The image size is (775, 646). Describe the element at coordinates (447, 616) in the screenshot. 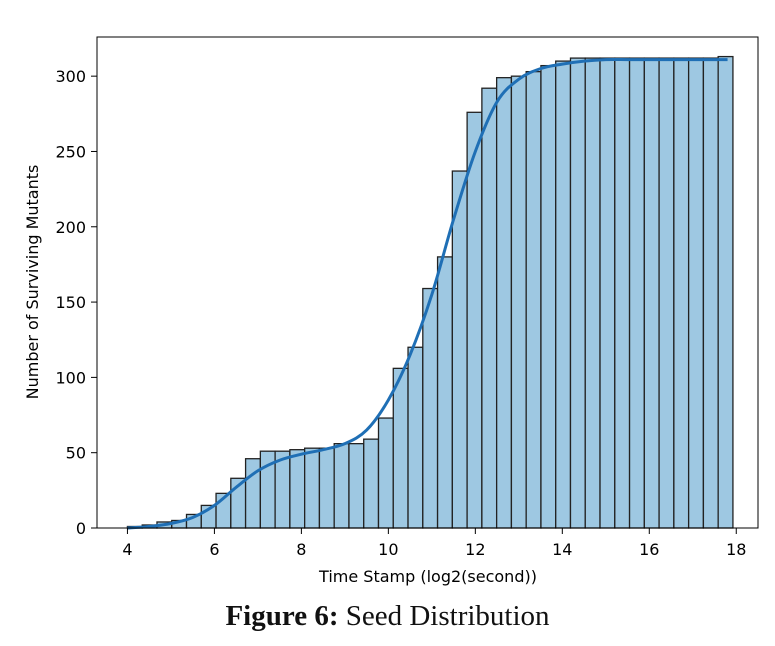

I see `figure-title: Seed Distribution` at that location.